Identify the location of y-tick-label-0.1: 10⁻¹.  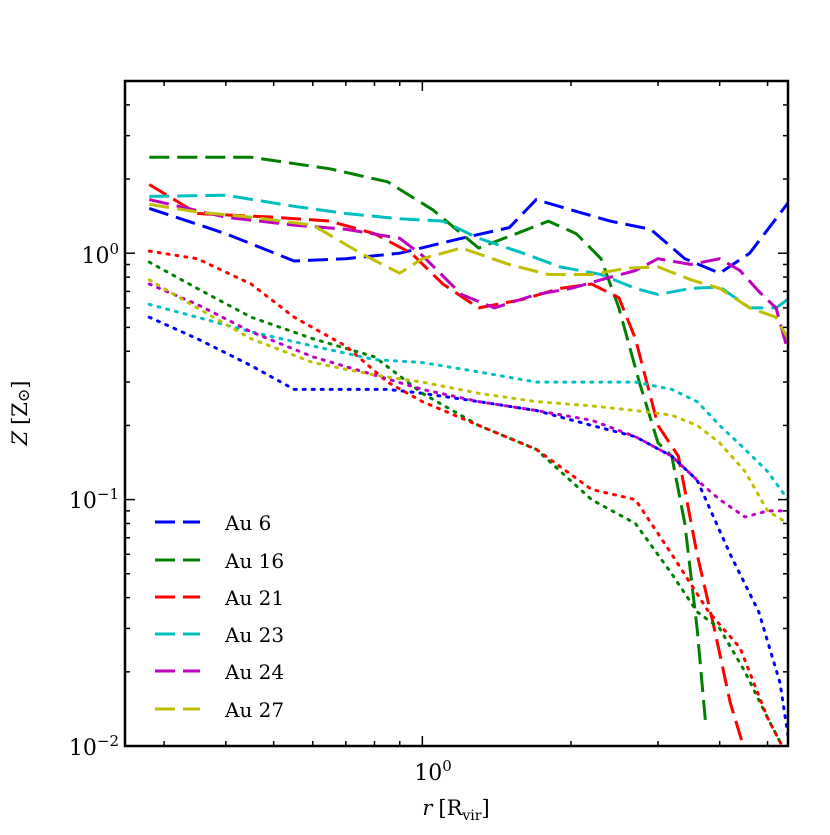
(94, 499).